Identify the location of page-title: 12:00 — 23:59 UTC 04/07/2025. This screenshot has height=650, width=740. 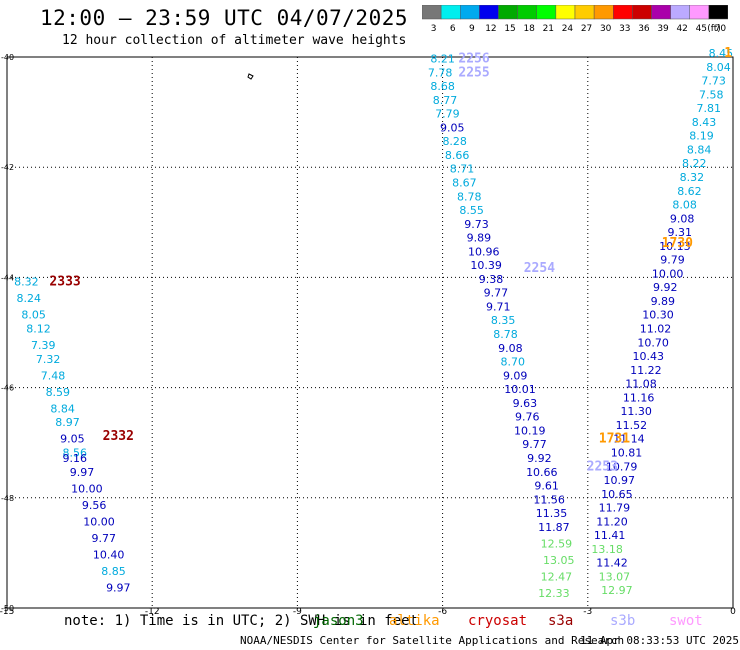
(224, 18).